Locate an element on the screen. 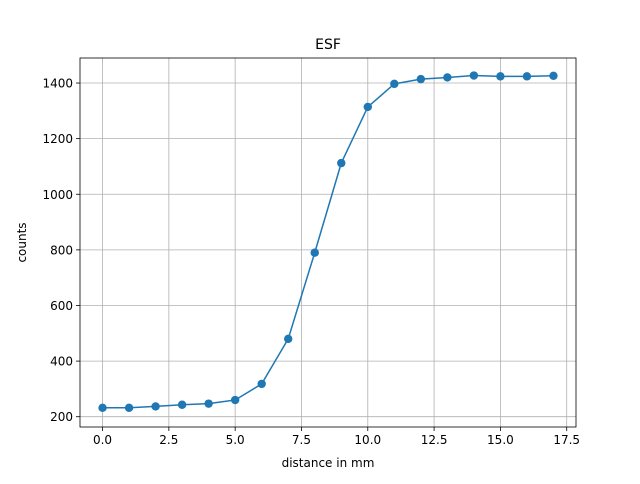 This screenshot has height=484, width=640. x-tick-label: 2.5 is located at coordinates (168, 440).